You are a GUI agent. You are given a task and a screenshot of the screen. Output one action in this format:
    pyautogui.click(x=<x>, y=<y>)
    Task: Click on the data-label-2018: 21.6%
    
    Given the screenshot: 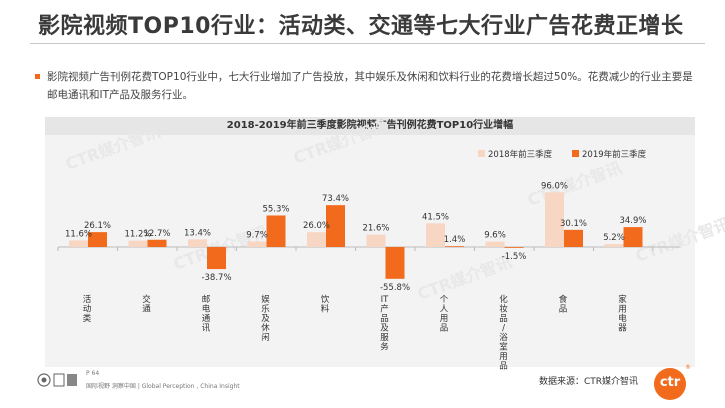 What is the action you would take?
    pyautogui.click(x=375, y=229)
    